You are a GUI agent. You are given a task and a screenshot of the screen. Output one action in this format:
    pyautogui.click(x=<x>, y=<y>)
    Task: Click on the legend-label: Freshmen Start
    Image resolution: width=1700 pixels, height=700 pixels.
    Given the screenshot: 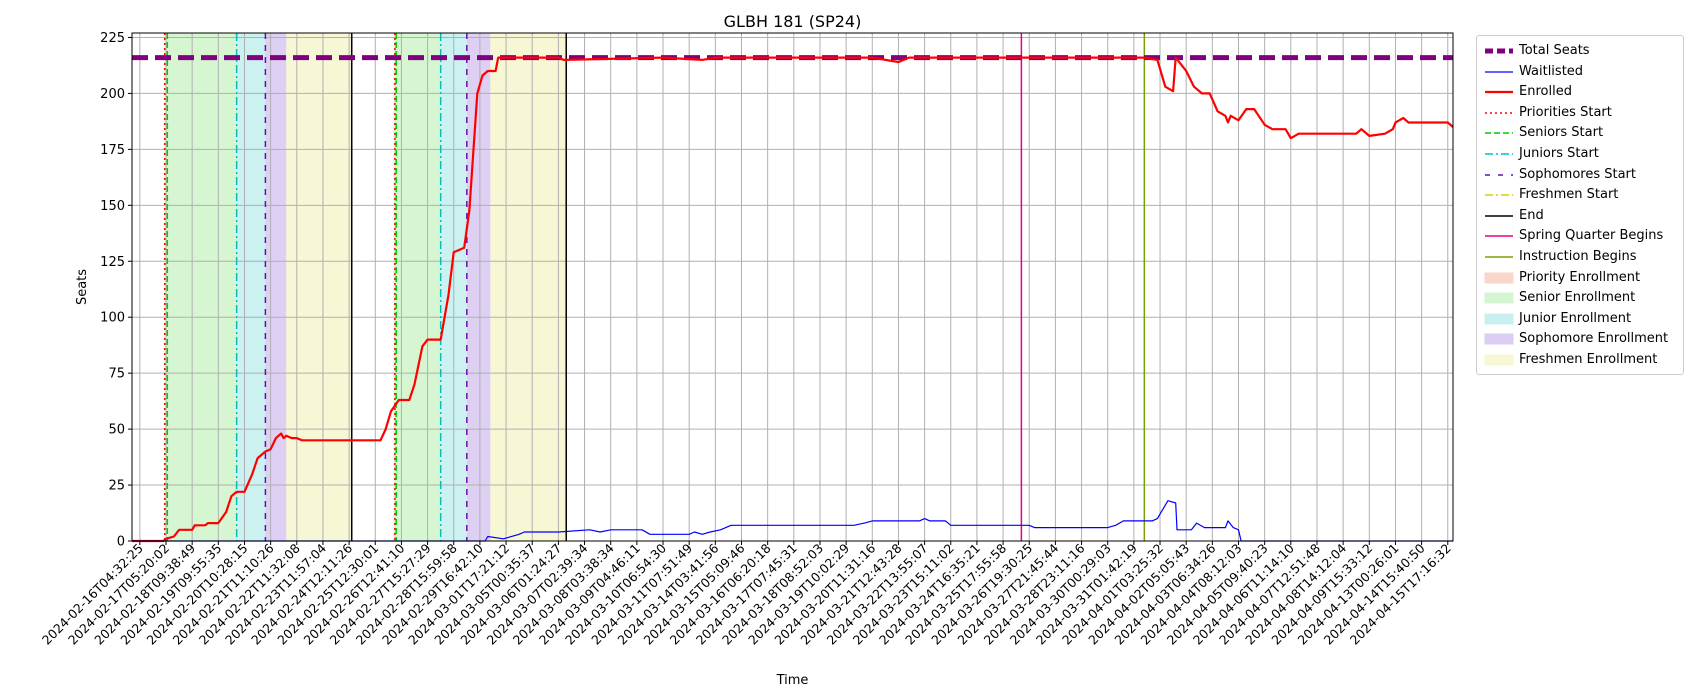 What is the action you would take?
    pyautogui.click(x=1569, y=195)
    